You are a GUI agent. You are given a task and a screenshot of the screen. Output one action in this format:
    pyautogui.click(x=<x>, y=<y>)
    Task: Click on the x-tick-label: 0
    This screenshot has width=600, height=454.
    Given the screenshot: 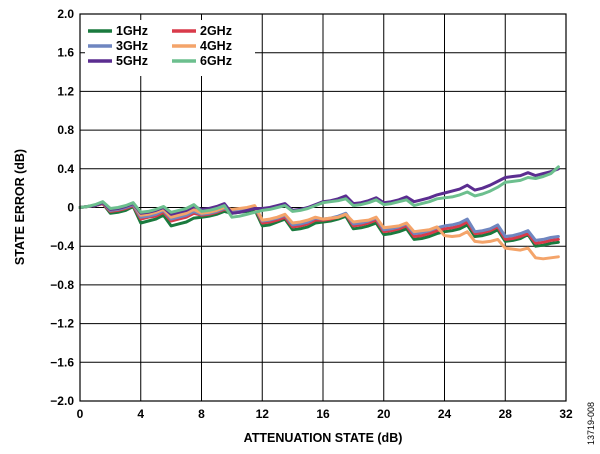 What is the action you would take?
    pyautogui.click(x=80, y=414)
    